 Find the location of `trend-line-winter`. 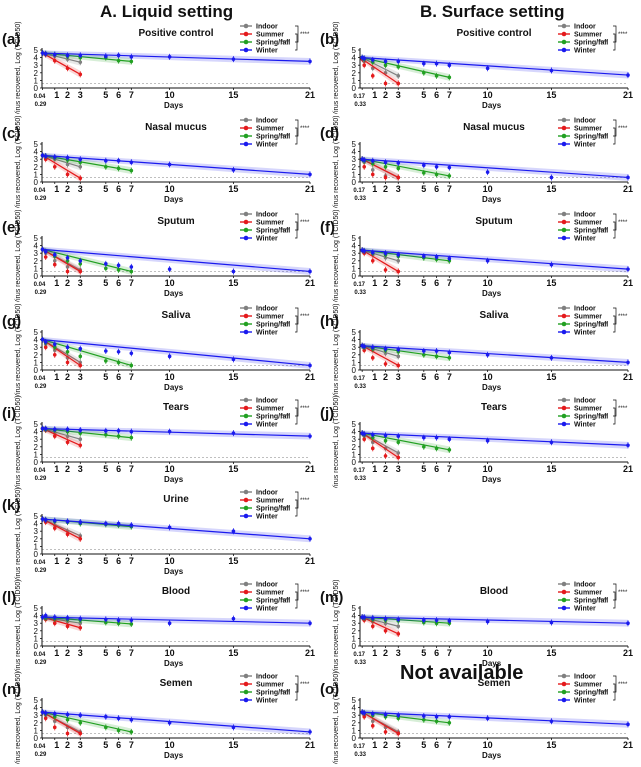

trend-line-winter is located at coordinates (495, 439).